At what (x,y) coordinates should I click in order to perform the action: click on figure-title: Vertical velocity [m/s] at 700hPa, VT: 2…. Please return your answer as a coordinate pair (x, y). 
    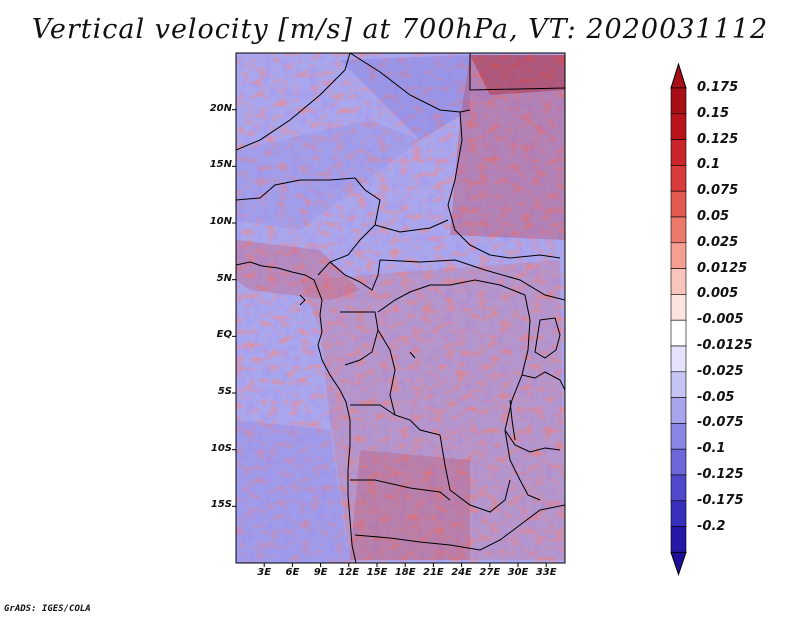
    Looking at the image, I should click on (400, 29).